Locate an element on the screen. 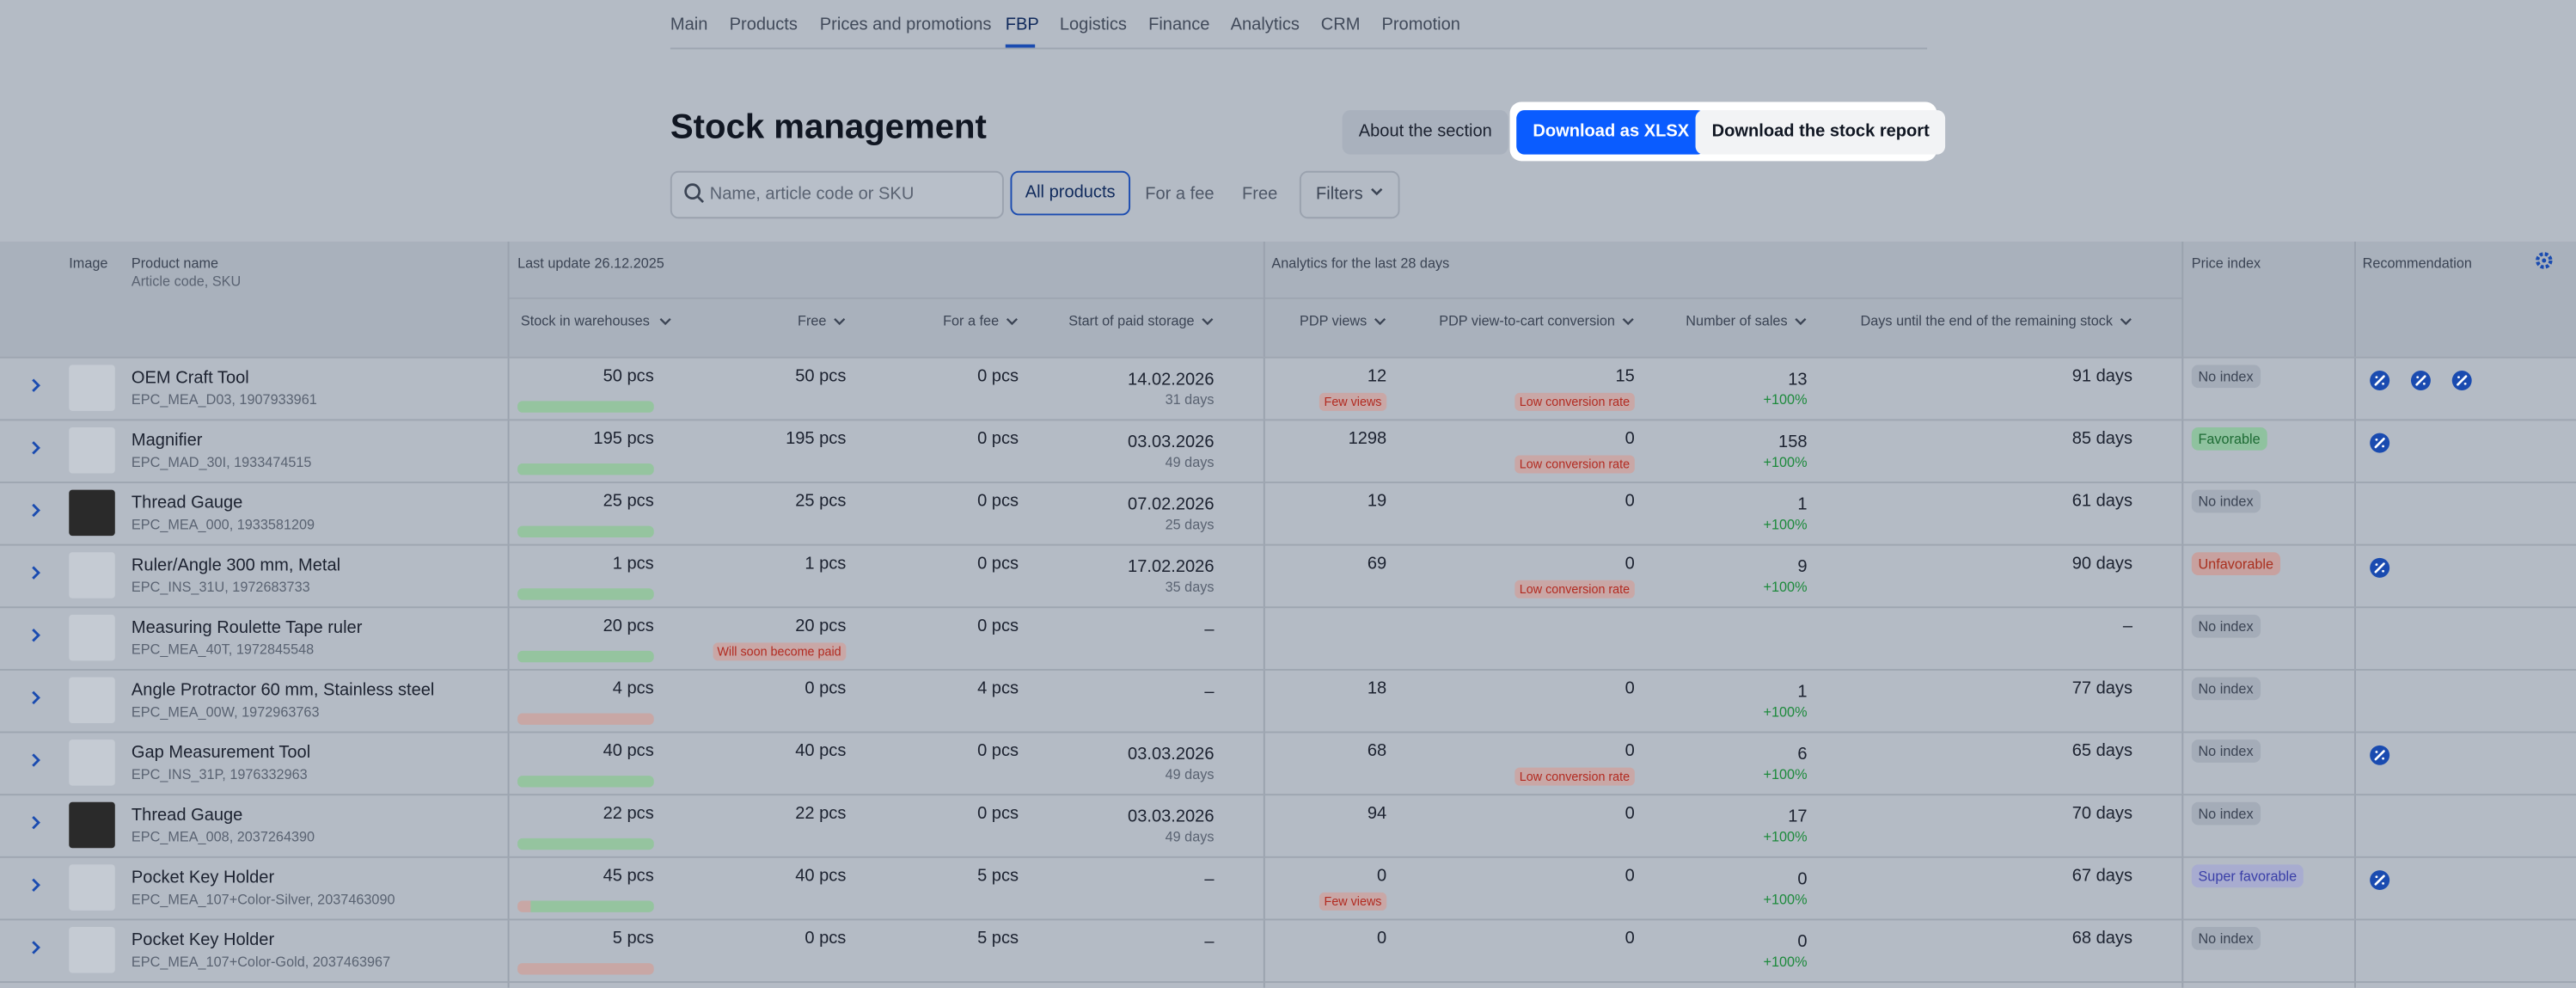  price-index-badge: Super favorable is located at coordinates (2247, 876).